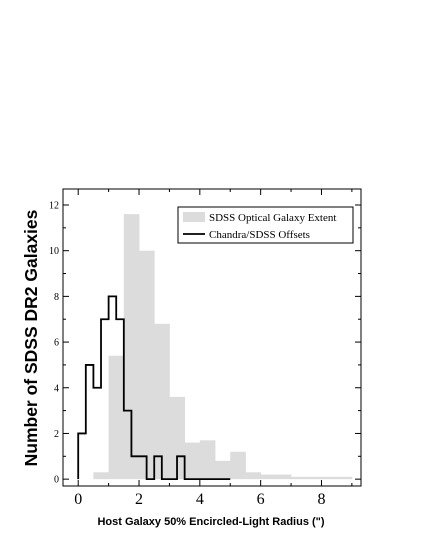 This screenshot has width=425, height=550. I want to click on legend-label-optical: SDSS Optical Galaxy Extent, so click(272, 218).